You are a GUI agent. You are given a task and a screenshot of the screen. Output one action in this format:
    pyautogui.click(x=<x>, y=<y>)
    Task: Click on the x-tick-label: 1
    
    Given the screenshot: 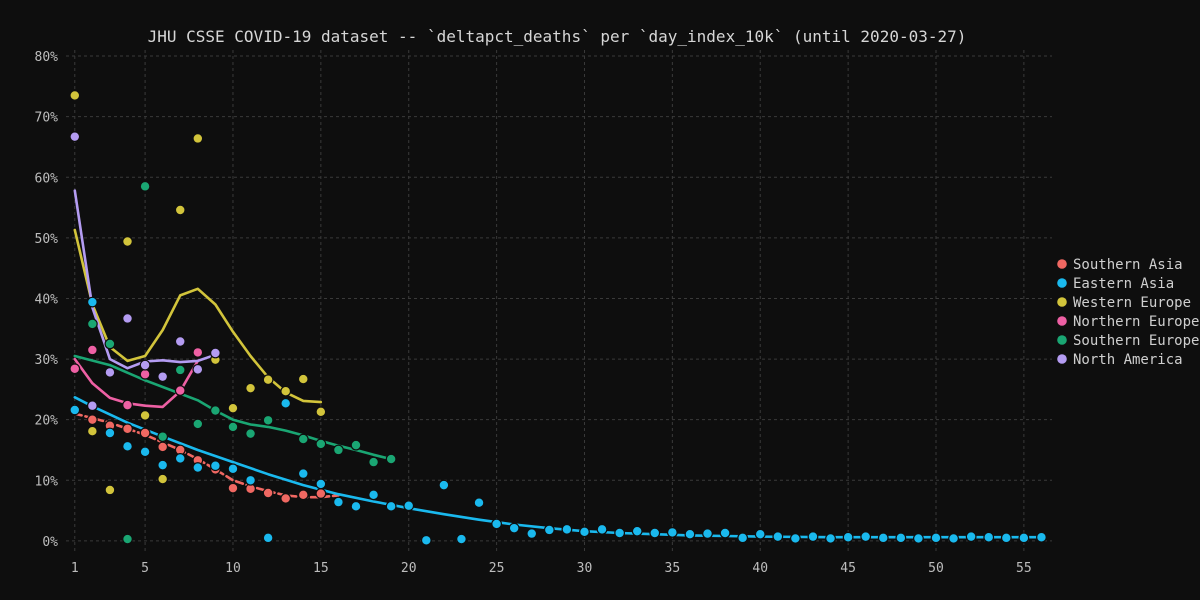 What is the action you would take?
    pyautogui.click(x=75, y=568)
    